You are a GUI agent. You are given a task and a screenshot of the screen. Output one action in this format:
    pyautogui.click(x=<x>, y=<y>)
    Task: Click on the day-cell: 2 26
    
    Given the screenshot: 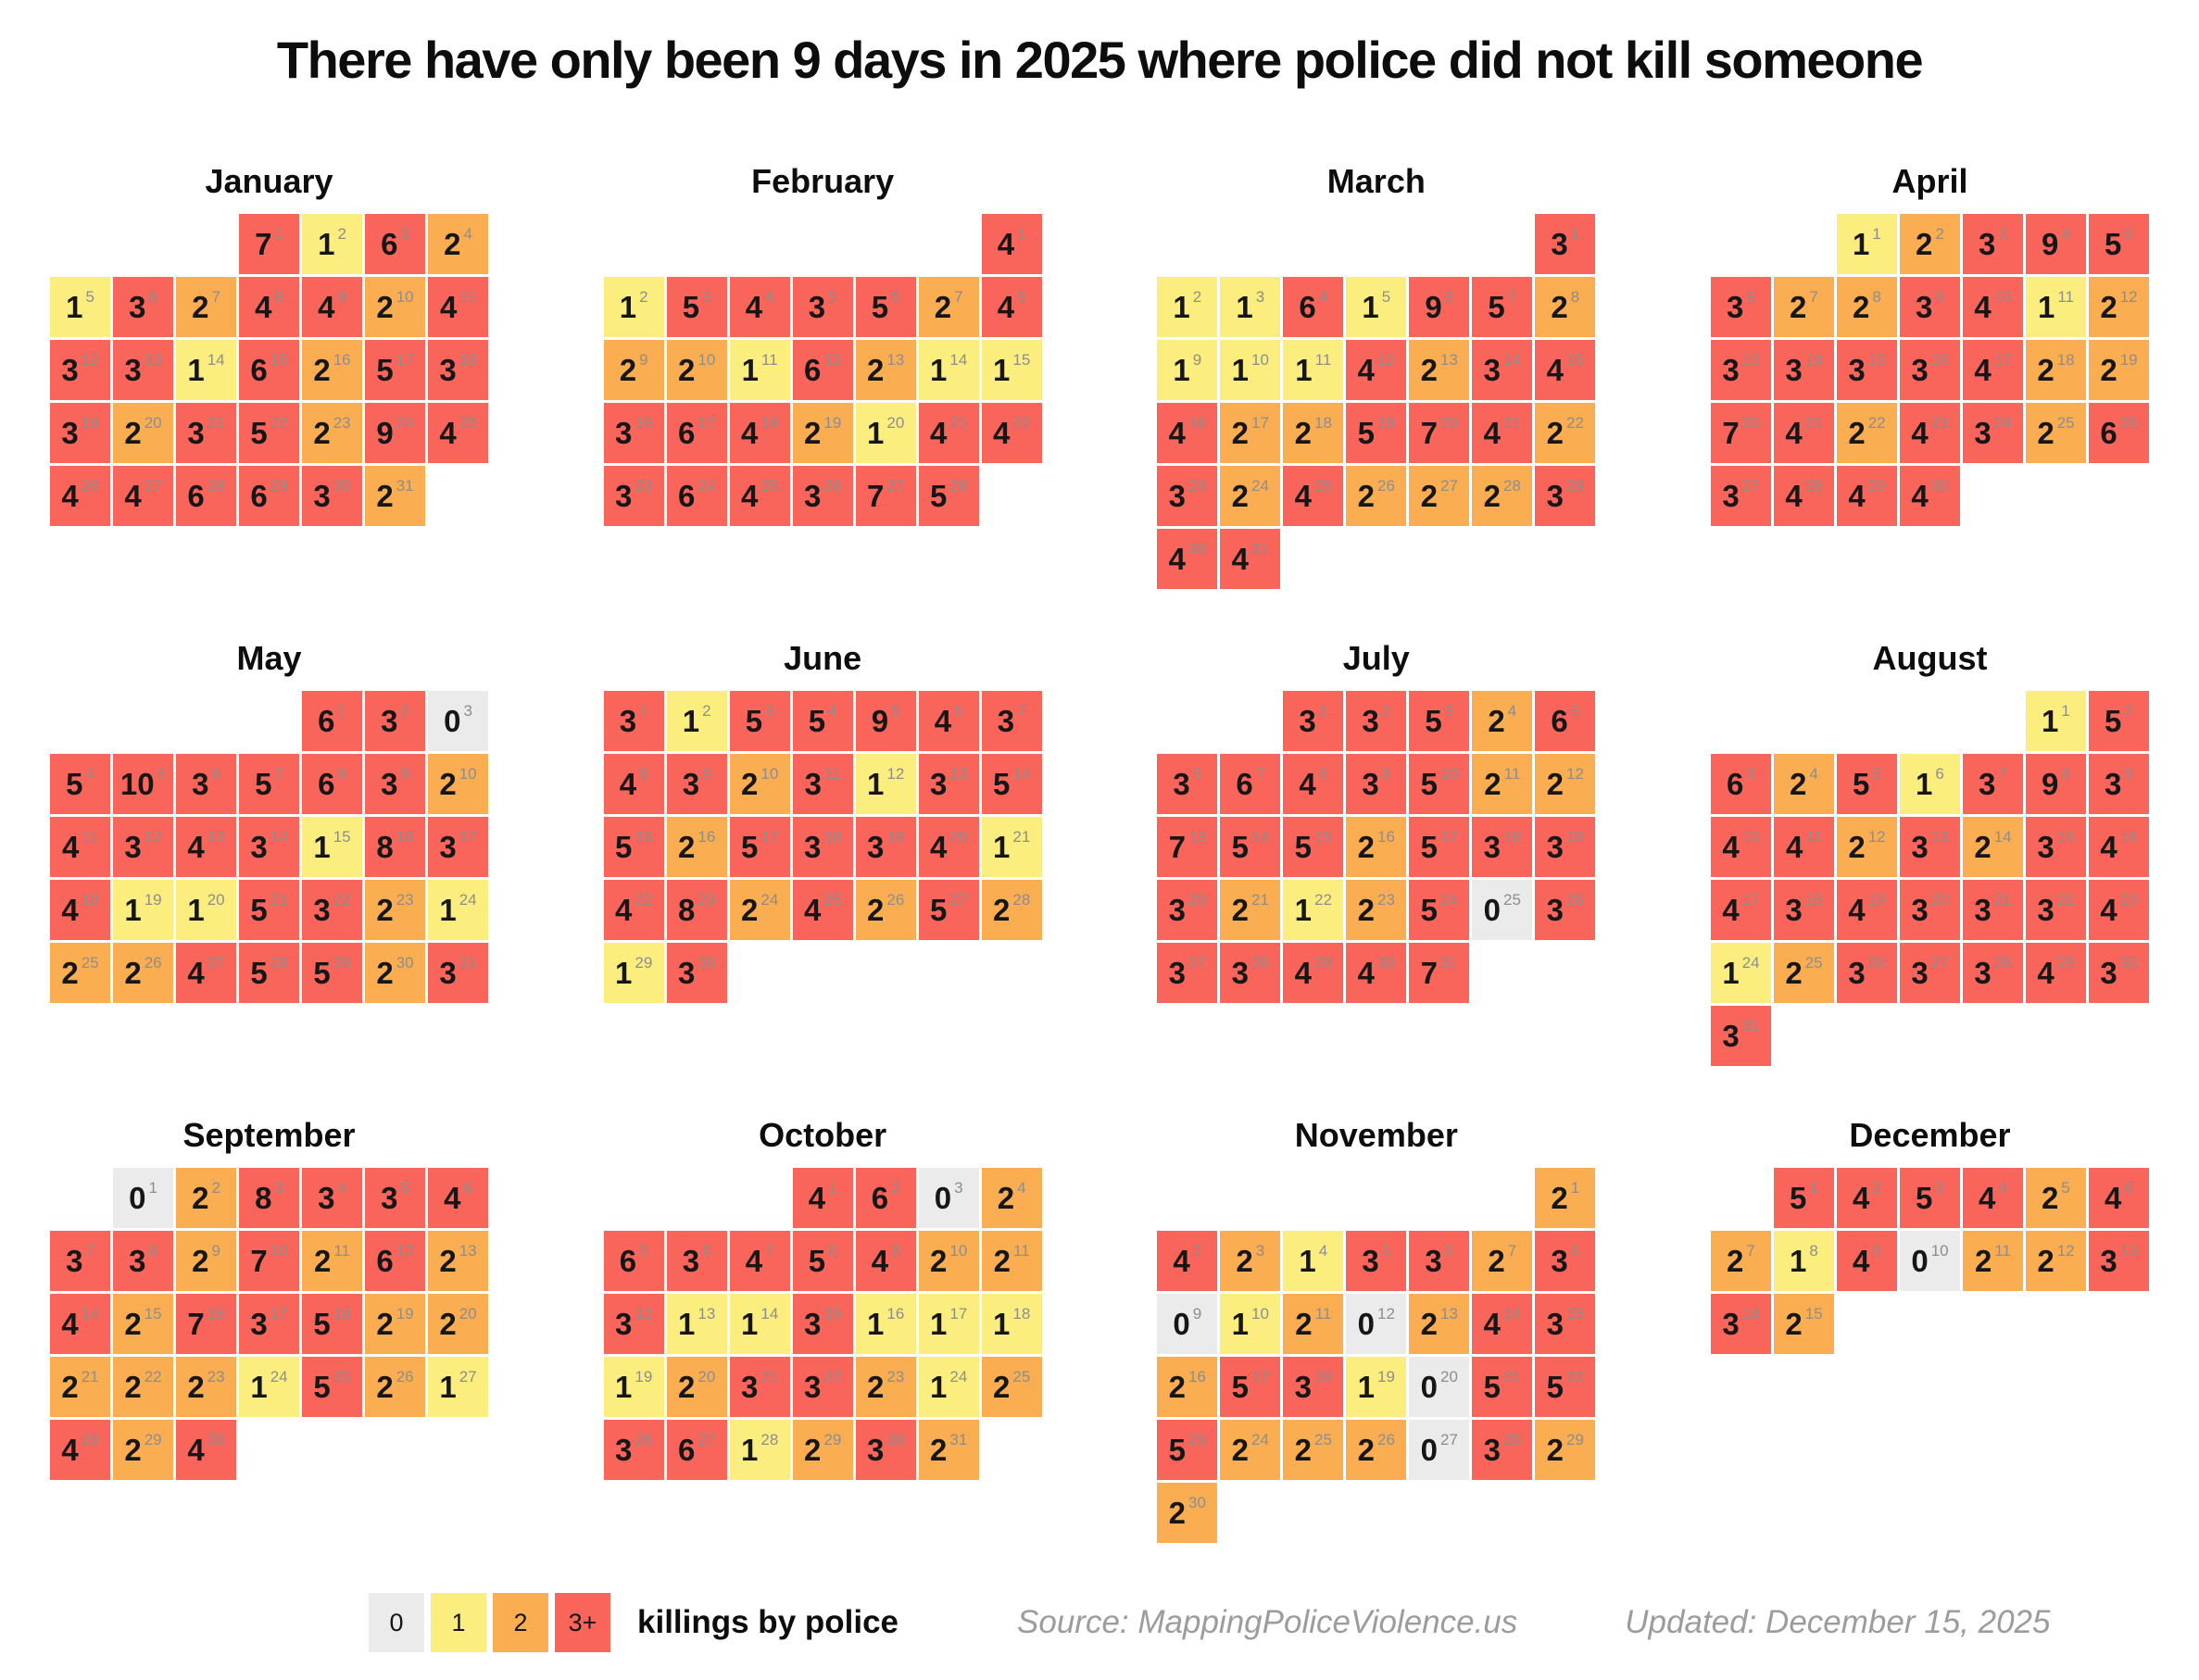 What is the action you would take?
    pyautogui.click(x=1376, y=496)
    